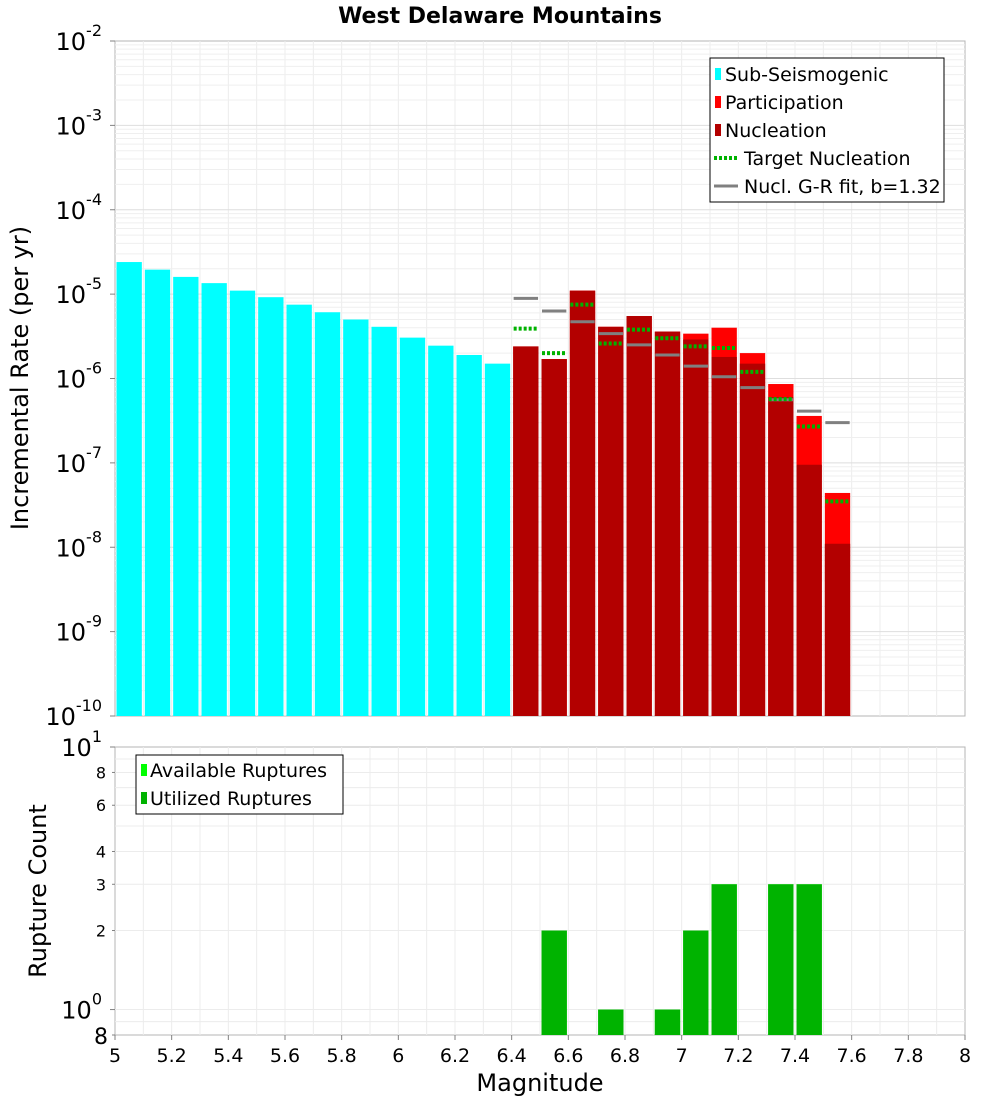 This screenshot has height=1100, width=1000. Describe the element at coordinates (342, 1056) in the screenshot. I see `x-tick-label: 5.8` at that location.